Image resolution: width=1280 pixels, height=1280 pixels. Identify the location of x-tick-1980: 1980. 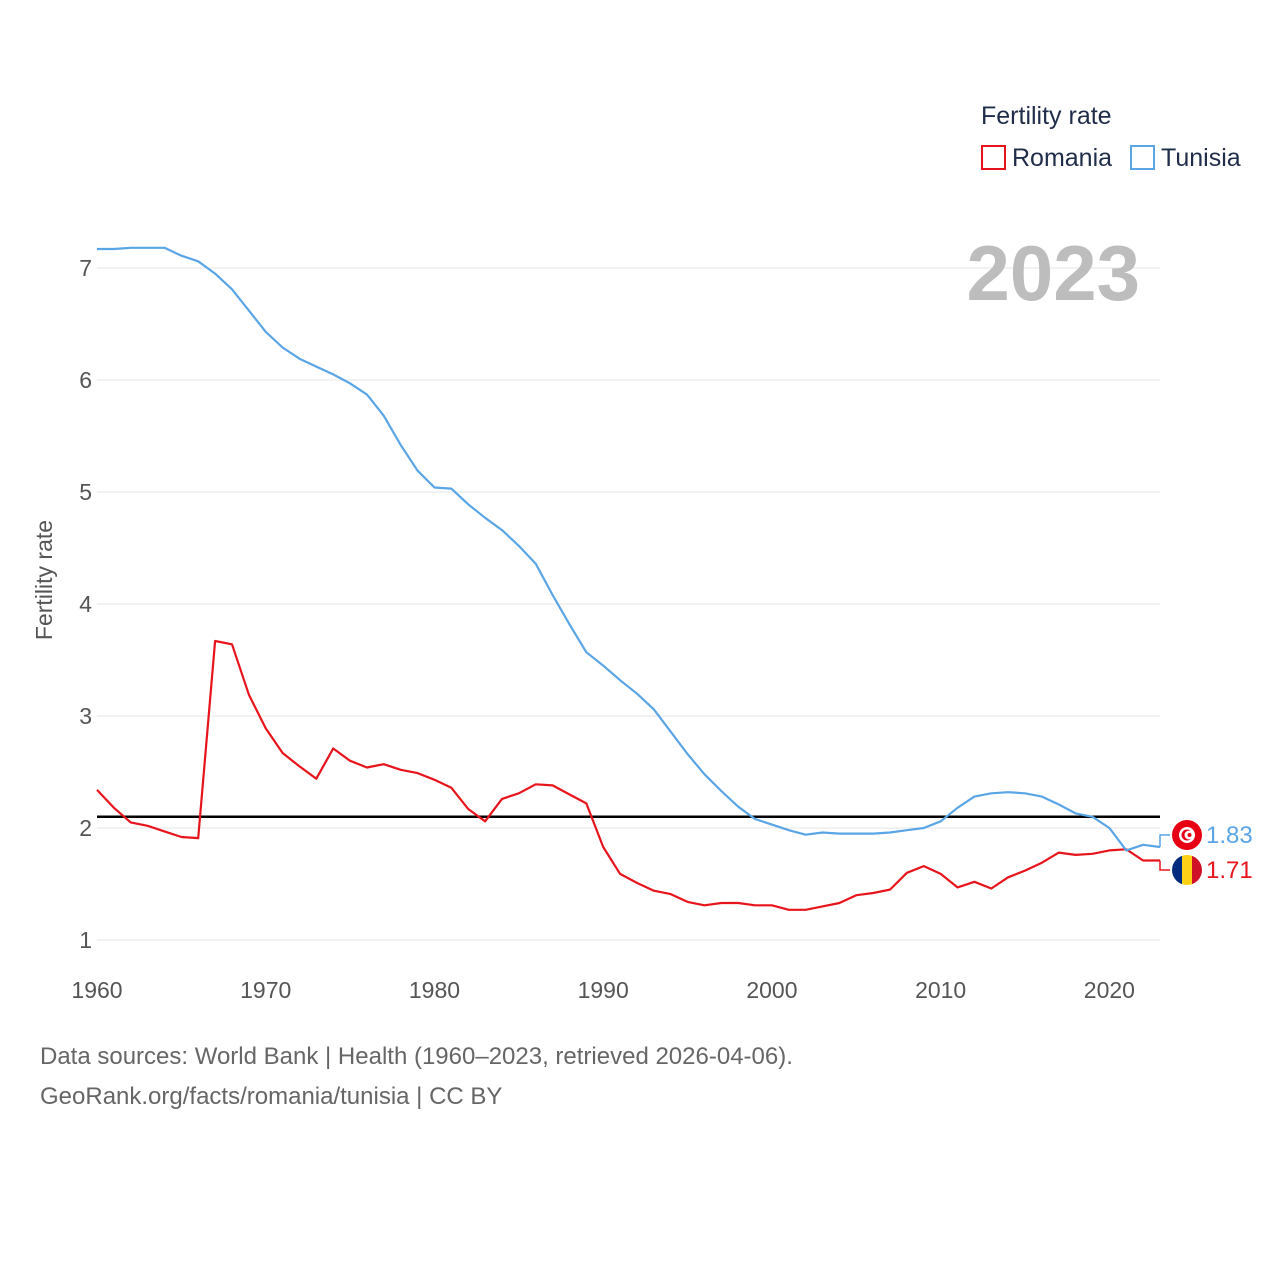
(434, 990).